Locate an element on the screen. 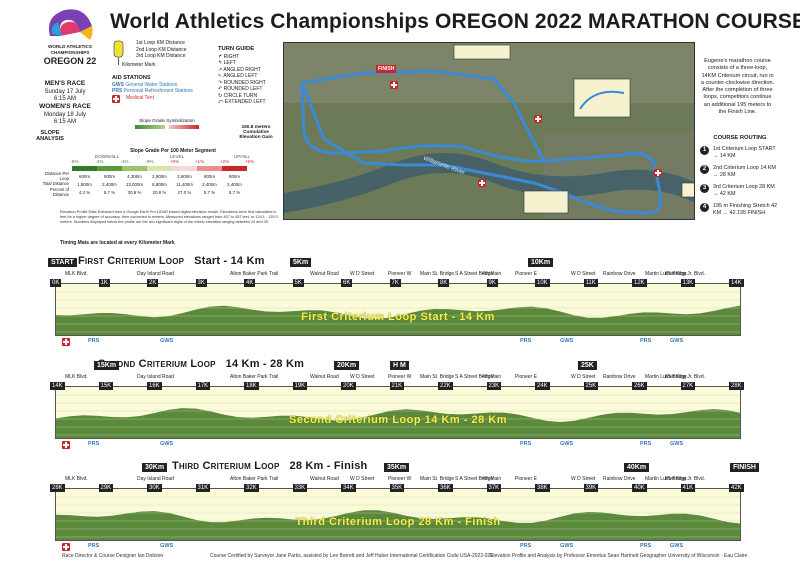  km-callout-flag: 40Km is located at coordinates (637, 467).